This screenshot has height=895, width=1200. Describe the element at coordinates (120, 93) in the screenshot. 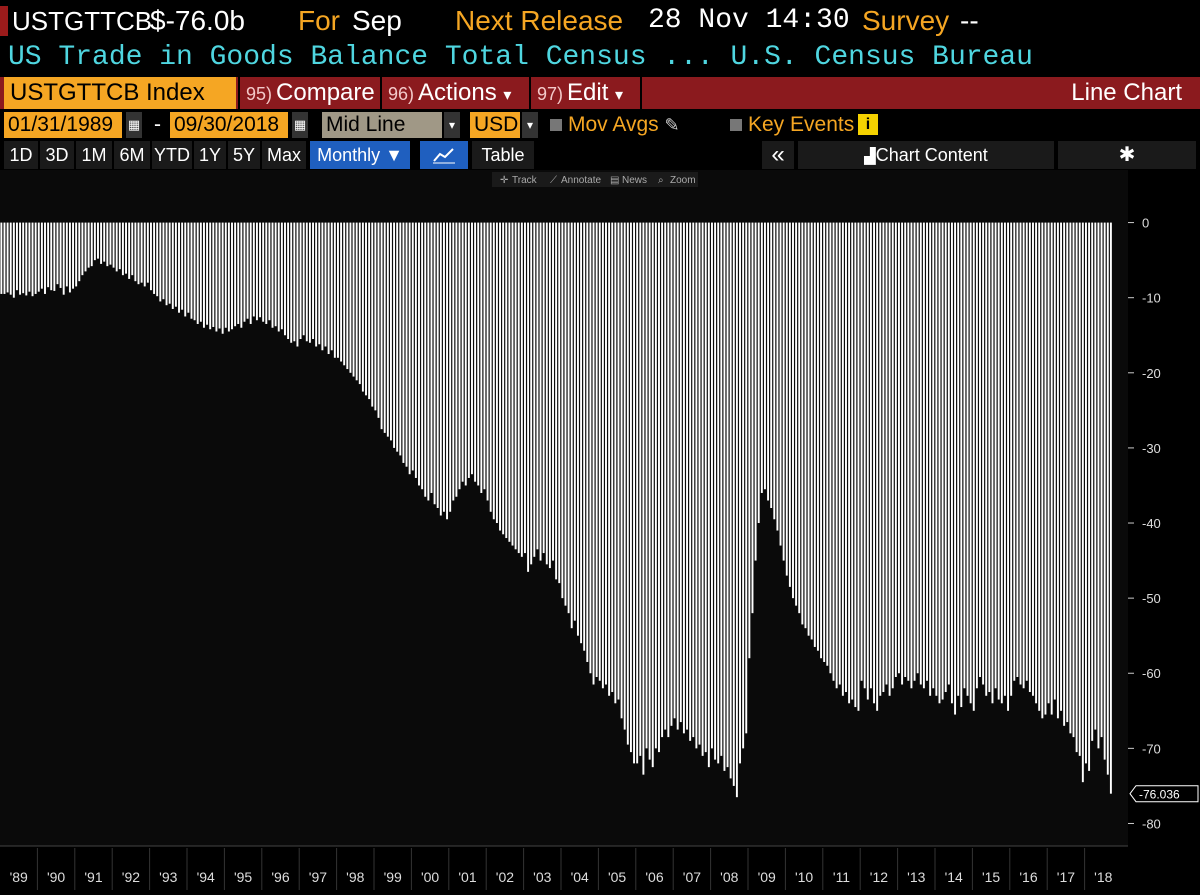

I see `security-field: USTGTTCB Index` at that location.